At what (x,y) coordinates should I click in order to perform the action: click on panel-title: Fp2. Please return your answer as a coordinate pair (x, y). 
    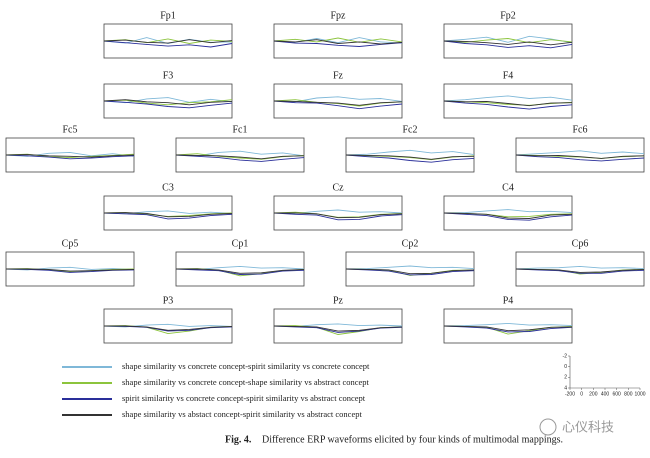
    Looking at the image, I should click on (508, 15).